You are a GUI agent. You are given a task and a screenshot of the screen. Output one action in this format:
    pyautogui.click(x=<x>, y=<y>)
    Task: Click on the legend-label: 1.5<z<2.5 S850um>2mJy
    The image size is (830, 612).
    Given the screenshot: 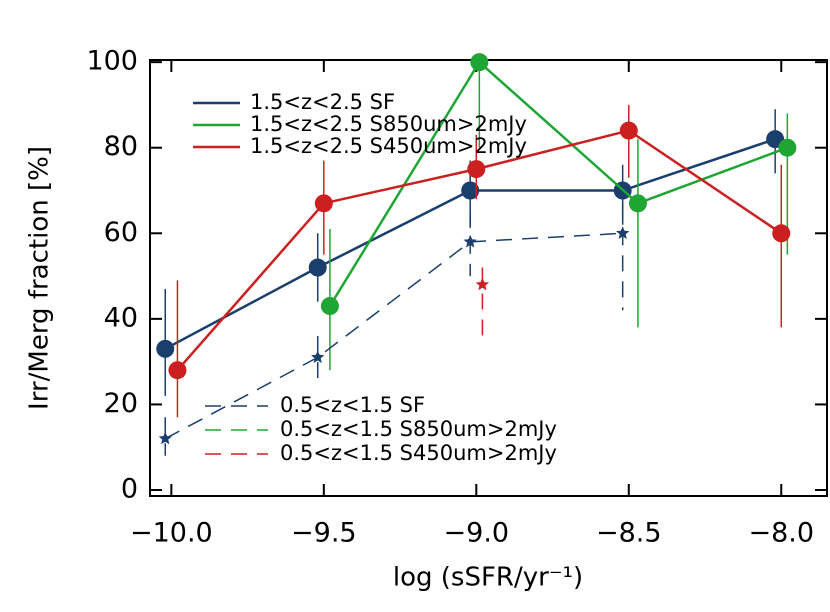 What is the action you would take?
    pyautogui.click(x=388, y=124)
    